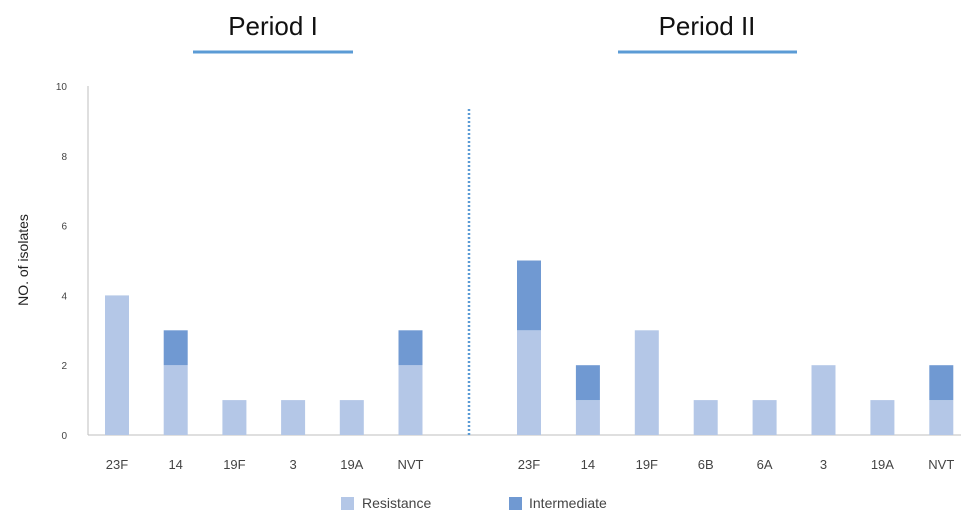  Describe the element at coordinates (495, 32) in the screenshot. I see `period-titles: Period I Period II` at that location.